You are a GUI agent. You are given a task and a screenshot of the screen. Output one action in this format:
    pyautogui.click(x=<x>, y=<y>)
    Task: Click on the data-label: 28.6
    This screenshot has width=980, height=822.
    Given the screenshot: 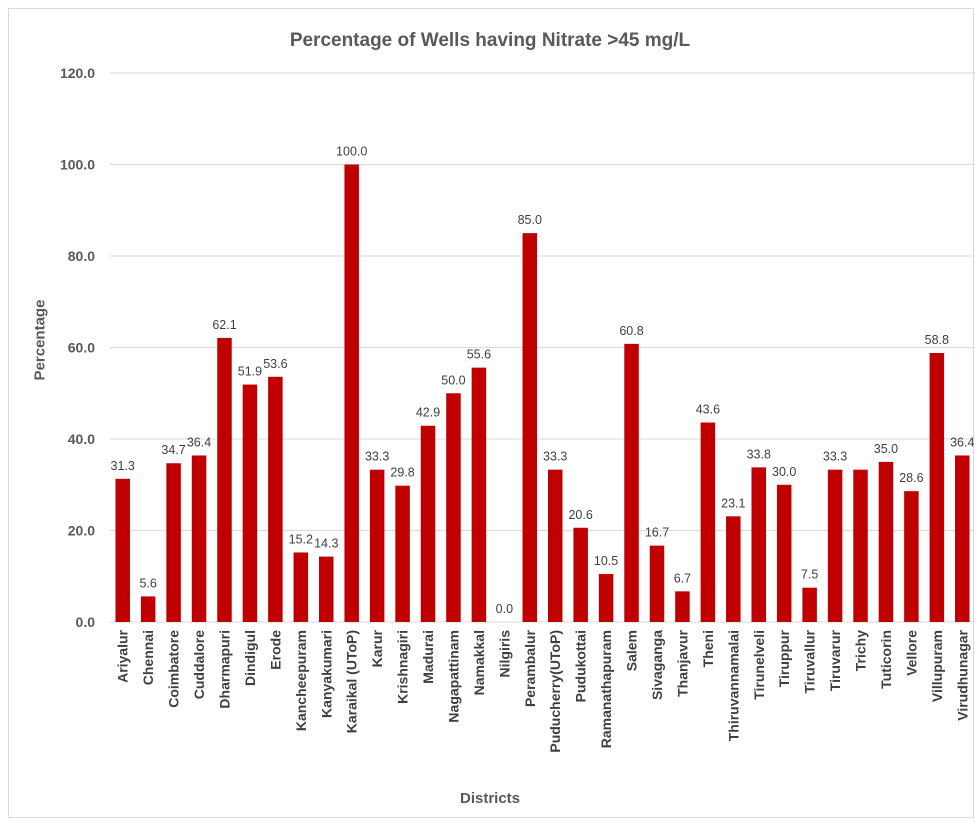 What is the action you would take?
    pyautogui.click(x=911, y=478)
    